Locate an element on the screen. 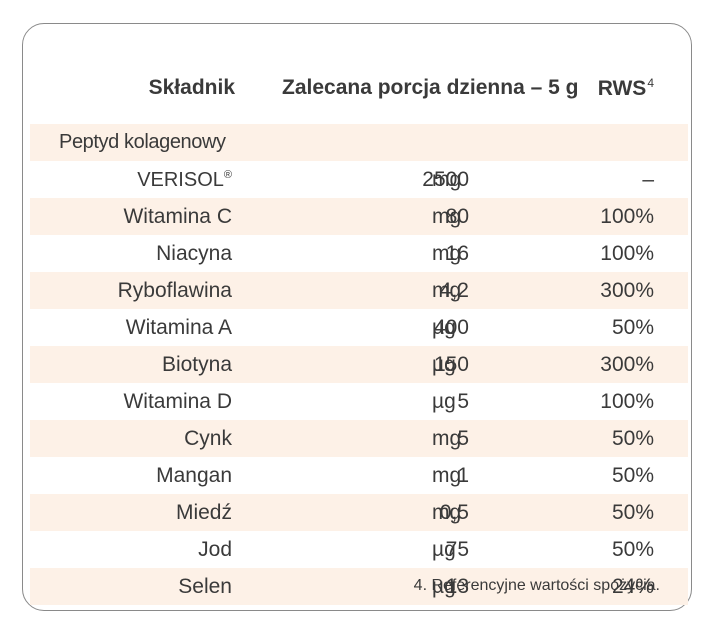  table-row: Biotyna 150 µg 300% is located at coordinates (359, 364).